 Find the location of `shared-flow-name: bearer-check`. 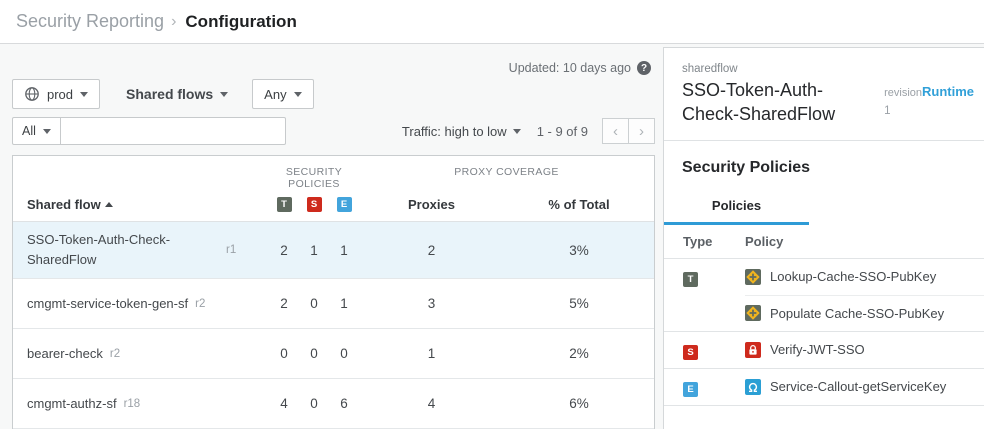

shared-flow-name: bearer-check is located at coordinates (65, 353).